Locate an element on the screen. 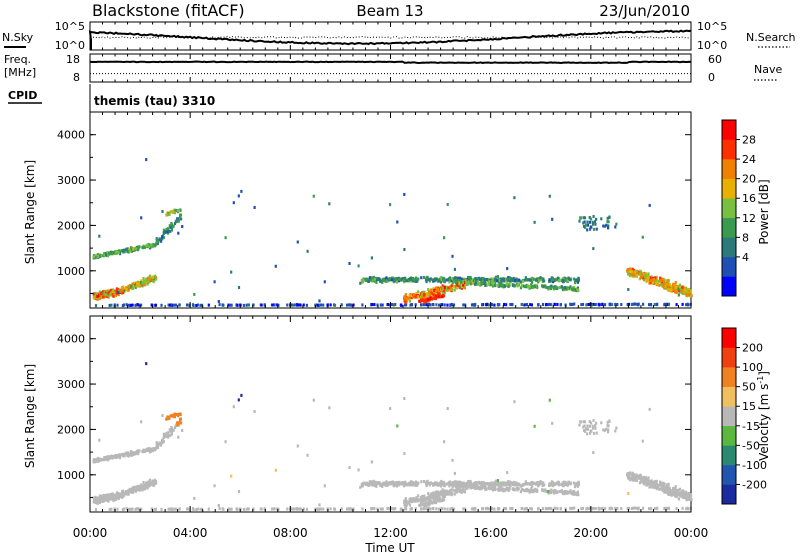  y-tick-label: 3000 is located at coordinates (71, 384).